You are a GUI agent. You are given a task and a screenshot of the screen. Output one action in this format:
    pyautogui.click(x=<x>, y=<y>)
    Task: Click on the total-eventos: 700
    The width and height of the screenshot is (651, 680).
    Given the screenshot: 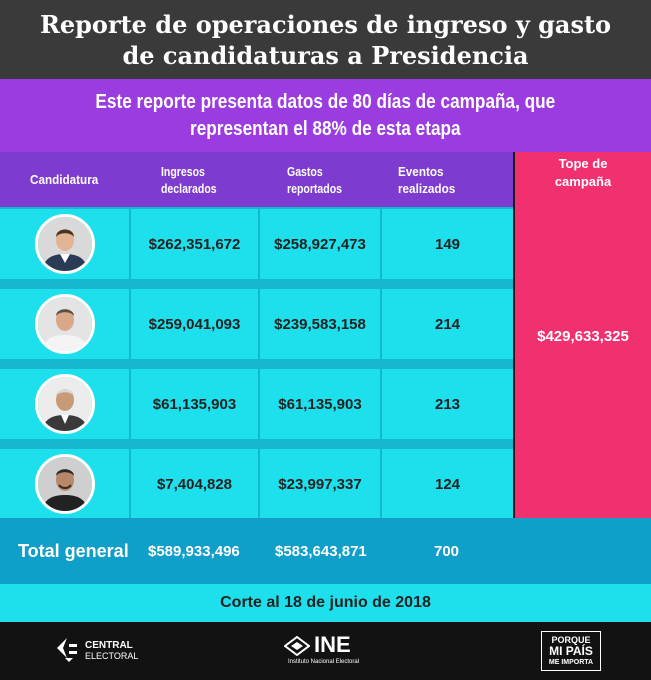 What is the action you would take?
    pyautogui.click(x=447, y=551)
    